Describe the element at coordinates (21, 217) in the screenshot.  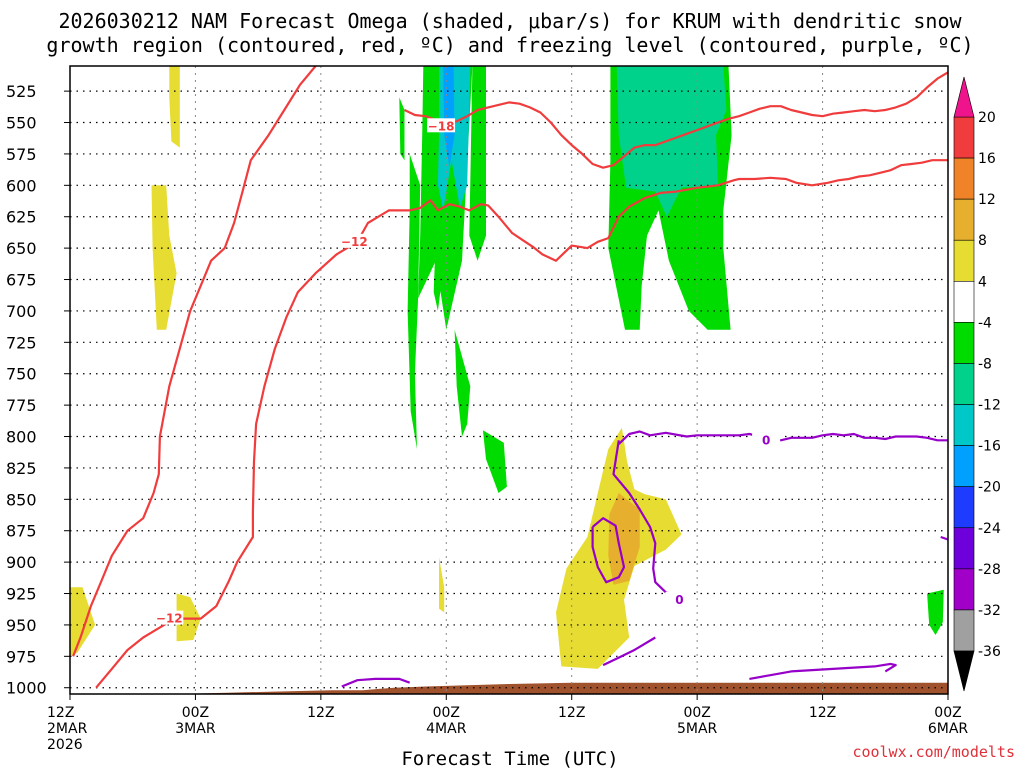
I see `y-tick-label-4: 625` at that location.